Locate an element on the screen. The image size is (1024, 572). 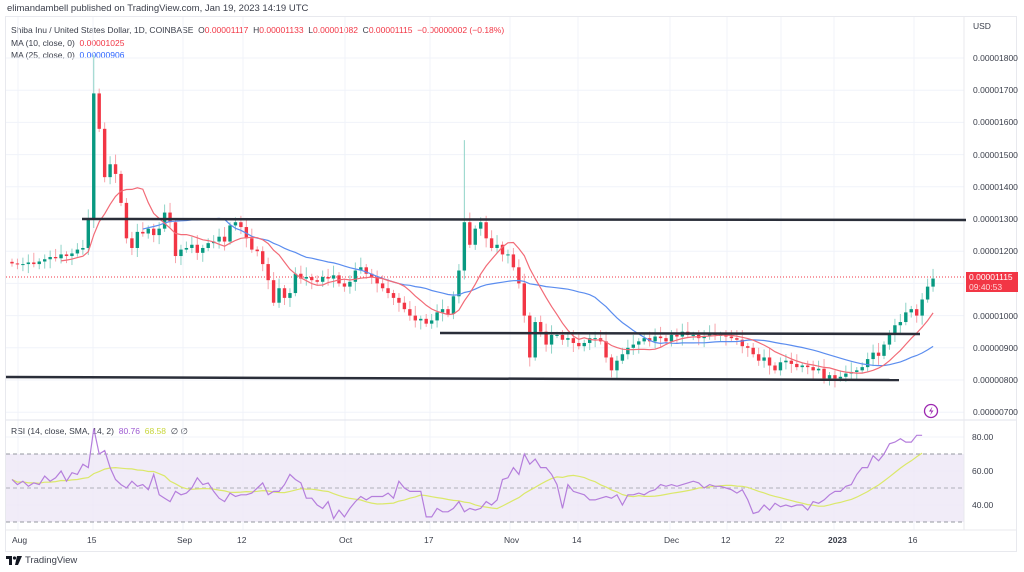
ma10-legend: MA (10, close, 0) 0.00001025 is located at coordinates (68, 43).